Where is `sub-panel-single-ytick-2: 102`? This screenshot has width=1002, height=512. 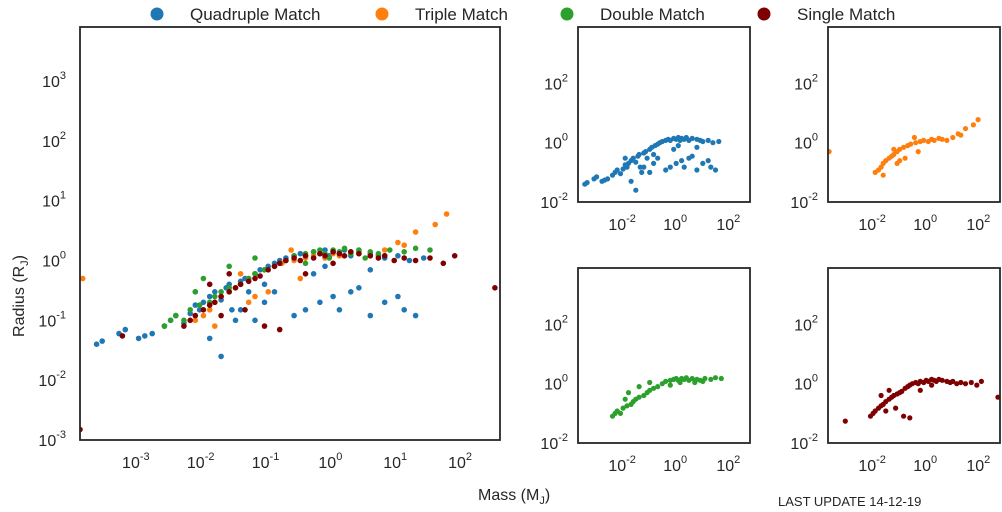
sub-panel-single-ytick-2: 102 is located at coordinates (806, 323).